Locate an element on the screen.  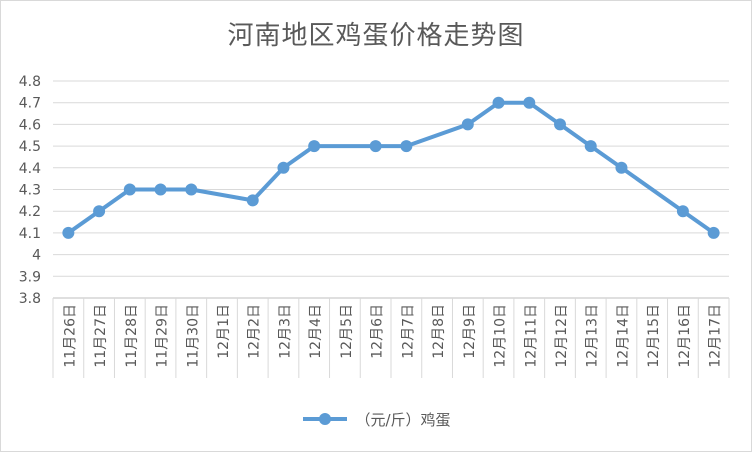
x-tick-label: 12月10日 is located at coordinates (501, 336).